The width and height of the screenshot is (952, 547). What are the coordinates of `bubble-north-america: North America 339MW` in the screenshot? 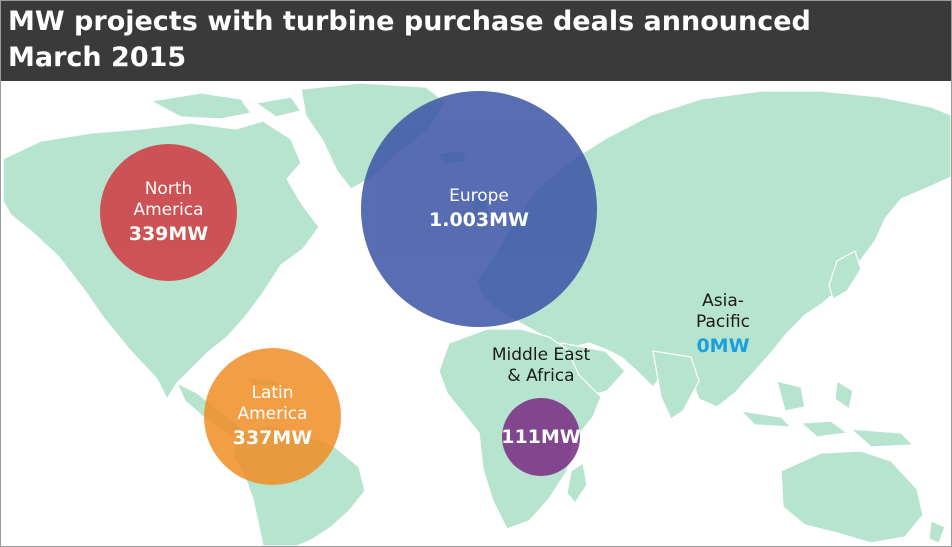 It's located at (168, 212).